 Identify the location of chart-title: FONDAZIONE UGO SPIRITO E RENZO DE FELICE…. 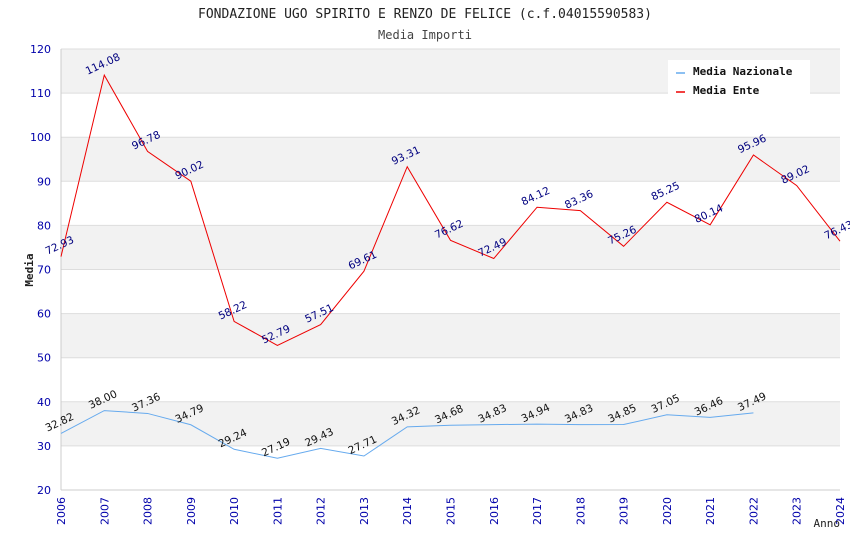
(425, 14).